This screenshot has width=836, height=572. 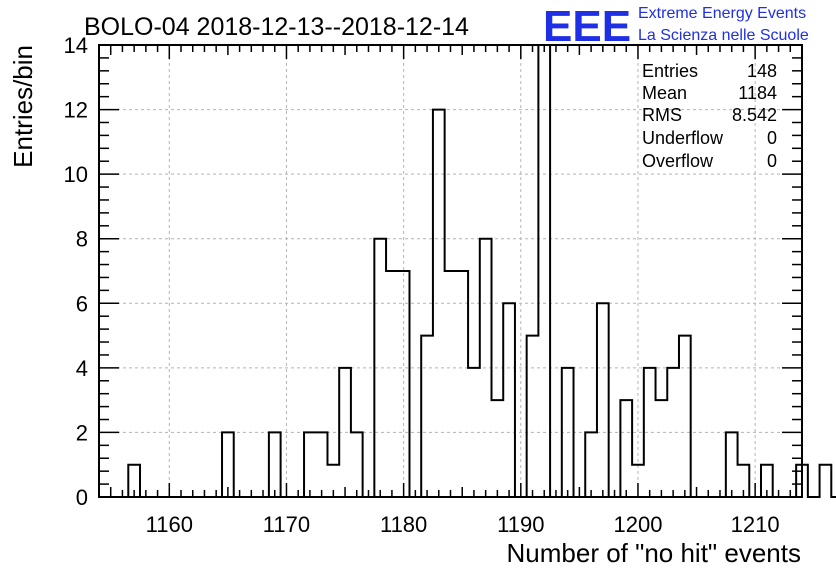 What do you see at coordinates (637, 524) in the screenshot?
I see `x-tick-label: 1200` at bounding box center [637, 524].